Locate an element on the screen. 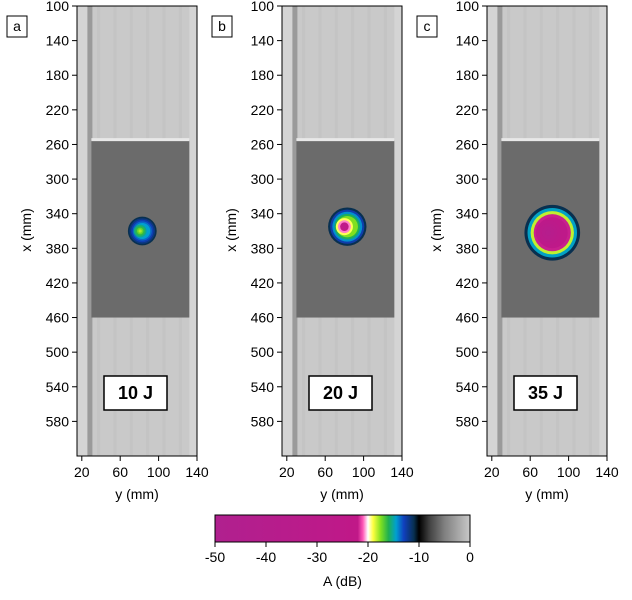  energy-label: 35 J is located at coordinates (545, 393).